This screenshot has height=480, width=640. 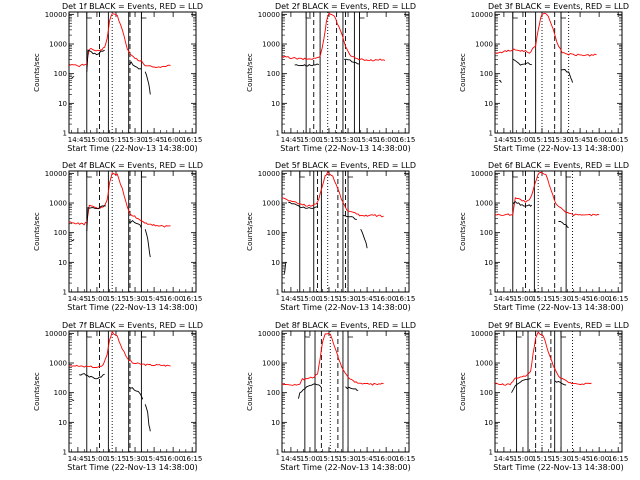 I want to click on chart-title: Det 4f BLACK = Events, RED = LLD, so click(x=132, y=165).